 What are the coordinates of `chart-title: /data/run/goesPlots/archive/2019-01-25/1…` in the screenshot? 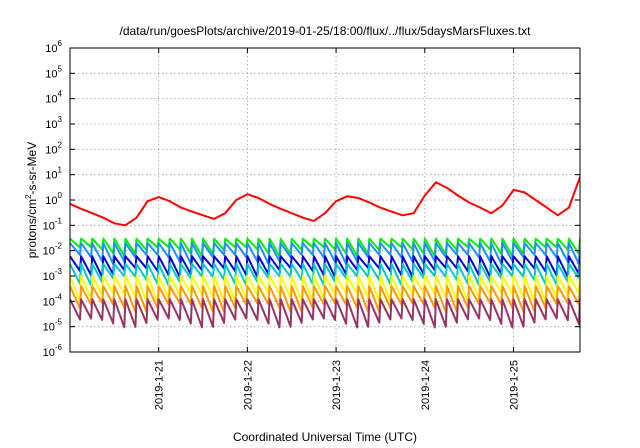 It's located at (326, 31).